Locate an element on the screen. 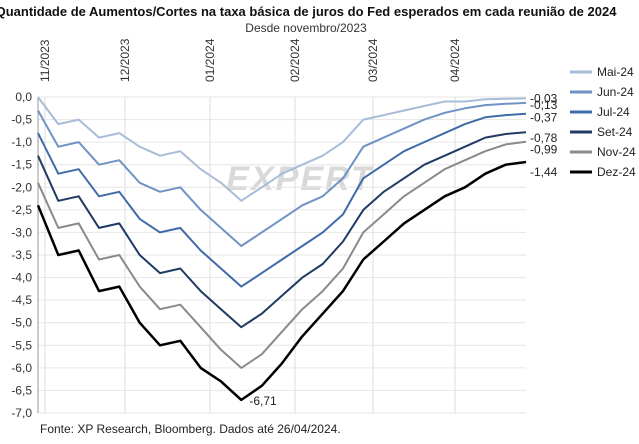 Image resolution: width=639 pixels, height=444 pixels. end-value-label: -0,13 is located at coordinates (544, 105).